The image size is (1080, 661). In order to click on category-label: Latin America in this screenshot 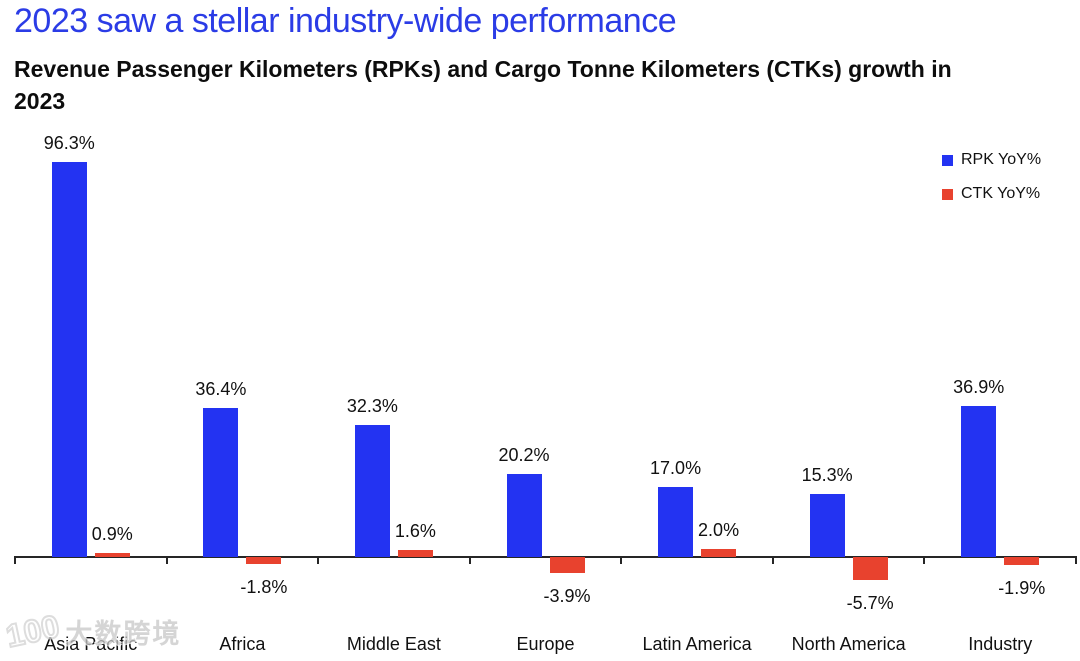, I will do `click(697, 644)`.